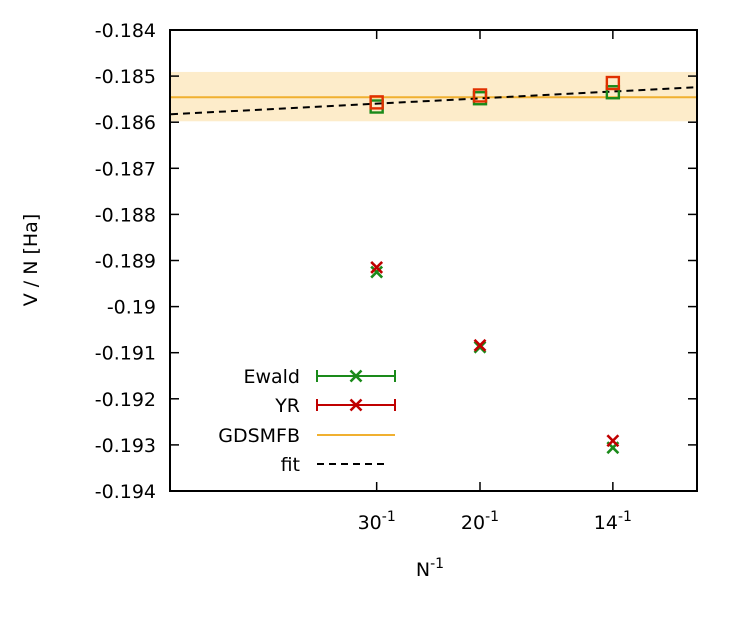 Image resolution: width=747 pixels, height=618 pixels. I want to click on x-axis-label-sup: -1, so click(437, 564).